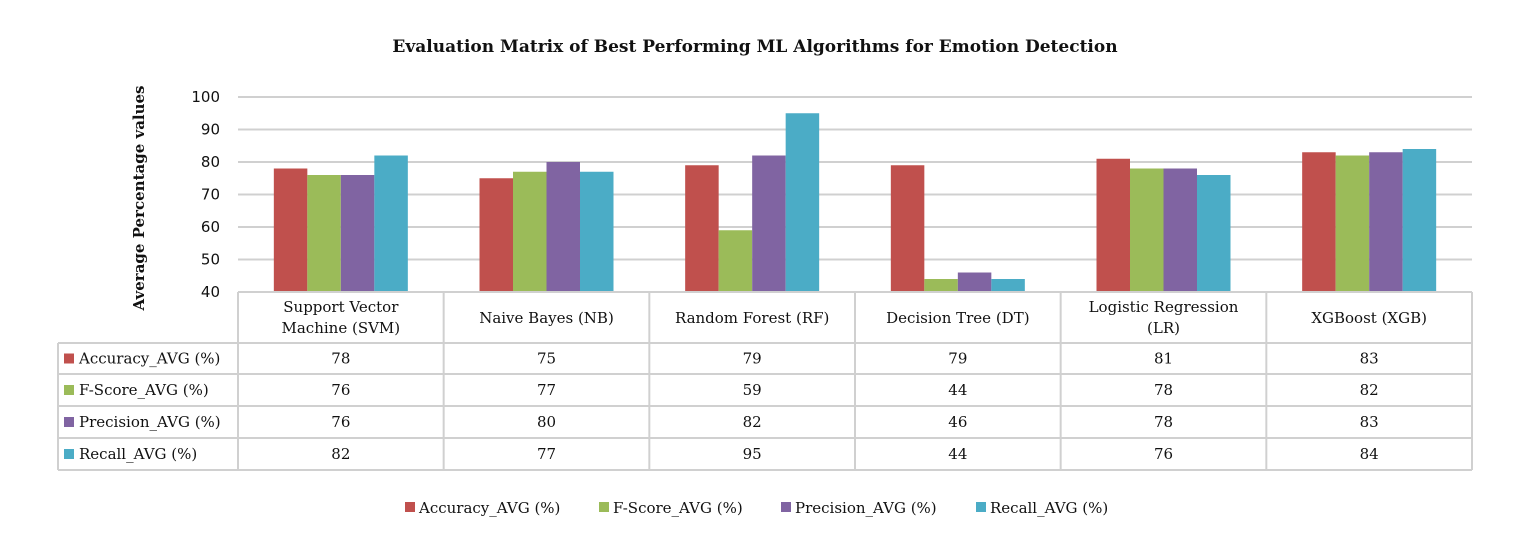  I want to click on category-label: (LR), so click(1163, 328).